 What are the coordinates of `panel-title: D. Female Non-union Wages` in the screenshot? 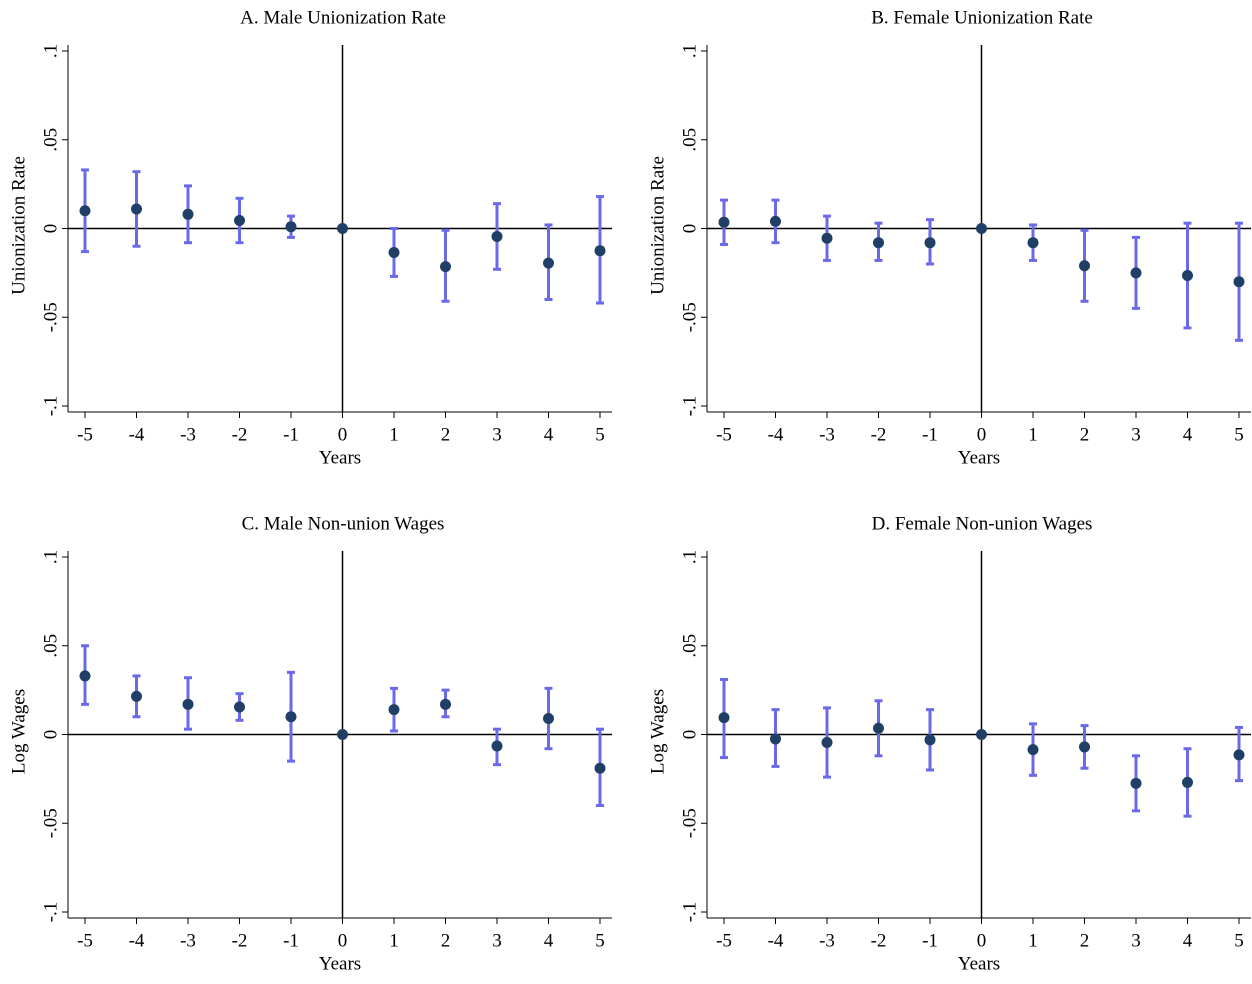 It's located at (982, 523).